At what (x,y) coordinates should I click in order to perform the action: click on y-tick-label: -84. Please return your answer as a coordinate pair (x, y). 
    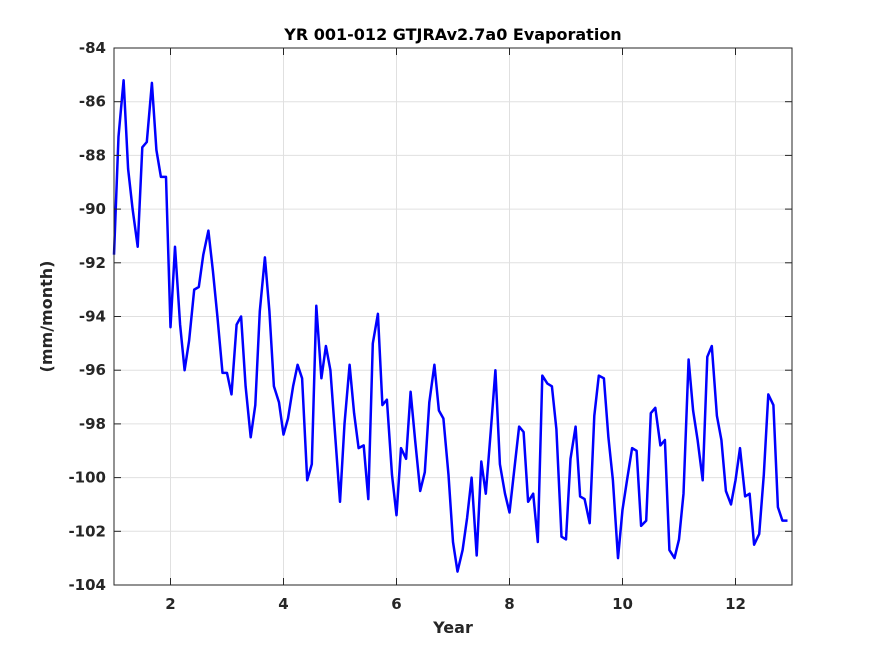
    Looking at the image, I should click on (92, 48).